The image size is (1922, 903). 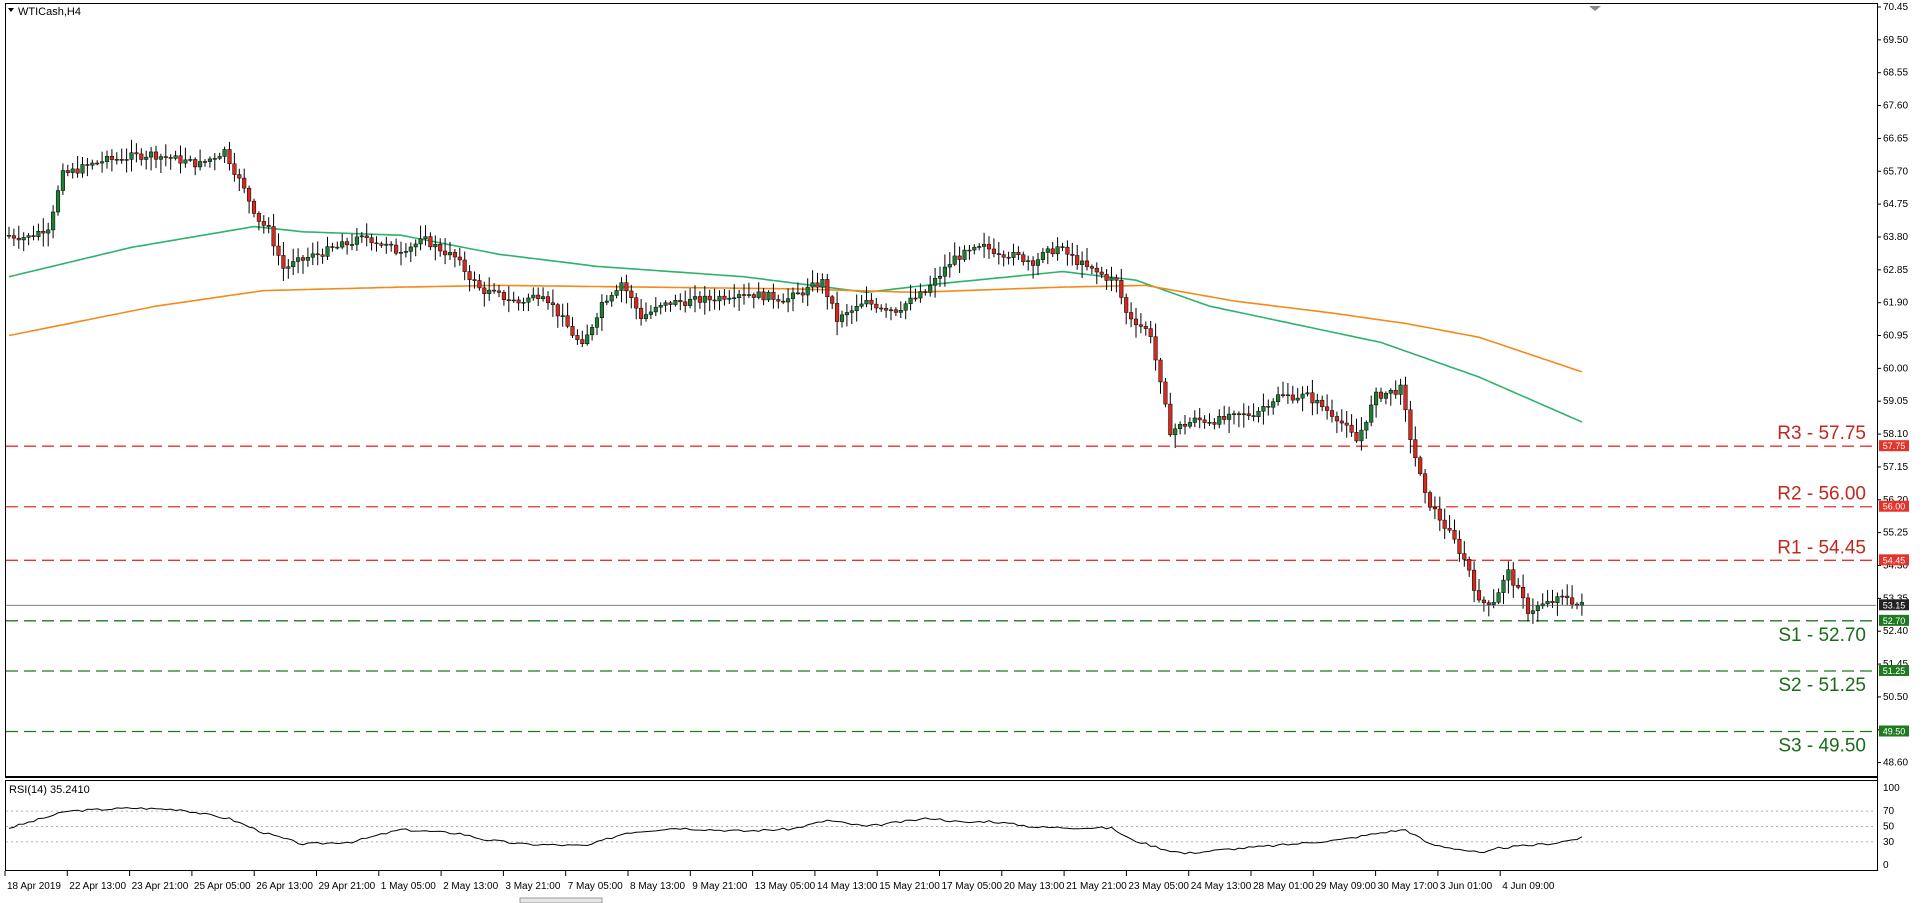 What do you see at coordinates (1221, 886) in the screenshot?
I see `time-tick-label: 24 May 13:00` at bounding box center [1221, 886].